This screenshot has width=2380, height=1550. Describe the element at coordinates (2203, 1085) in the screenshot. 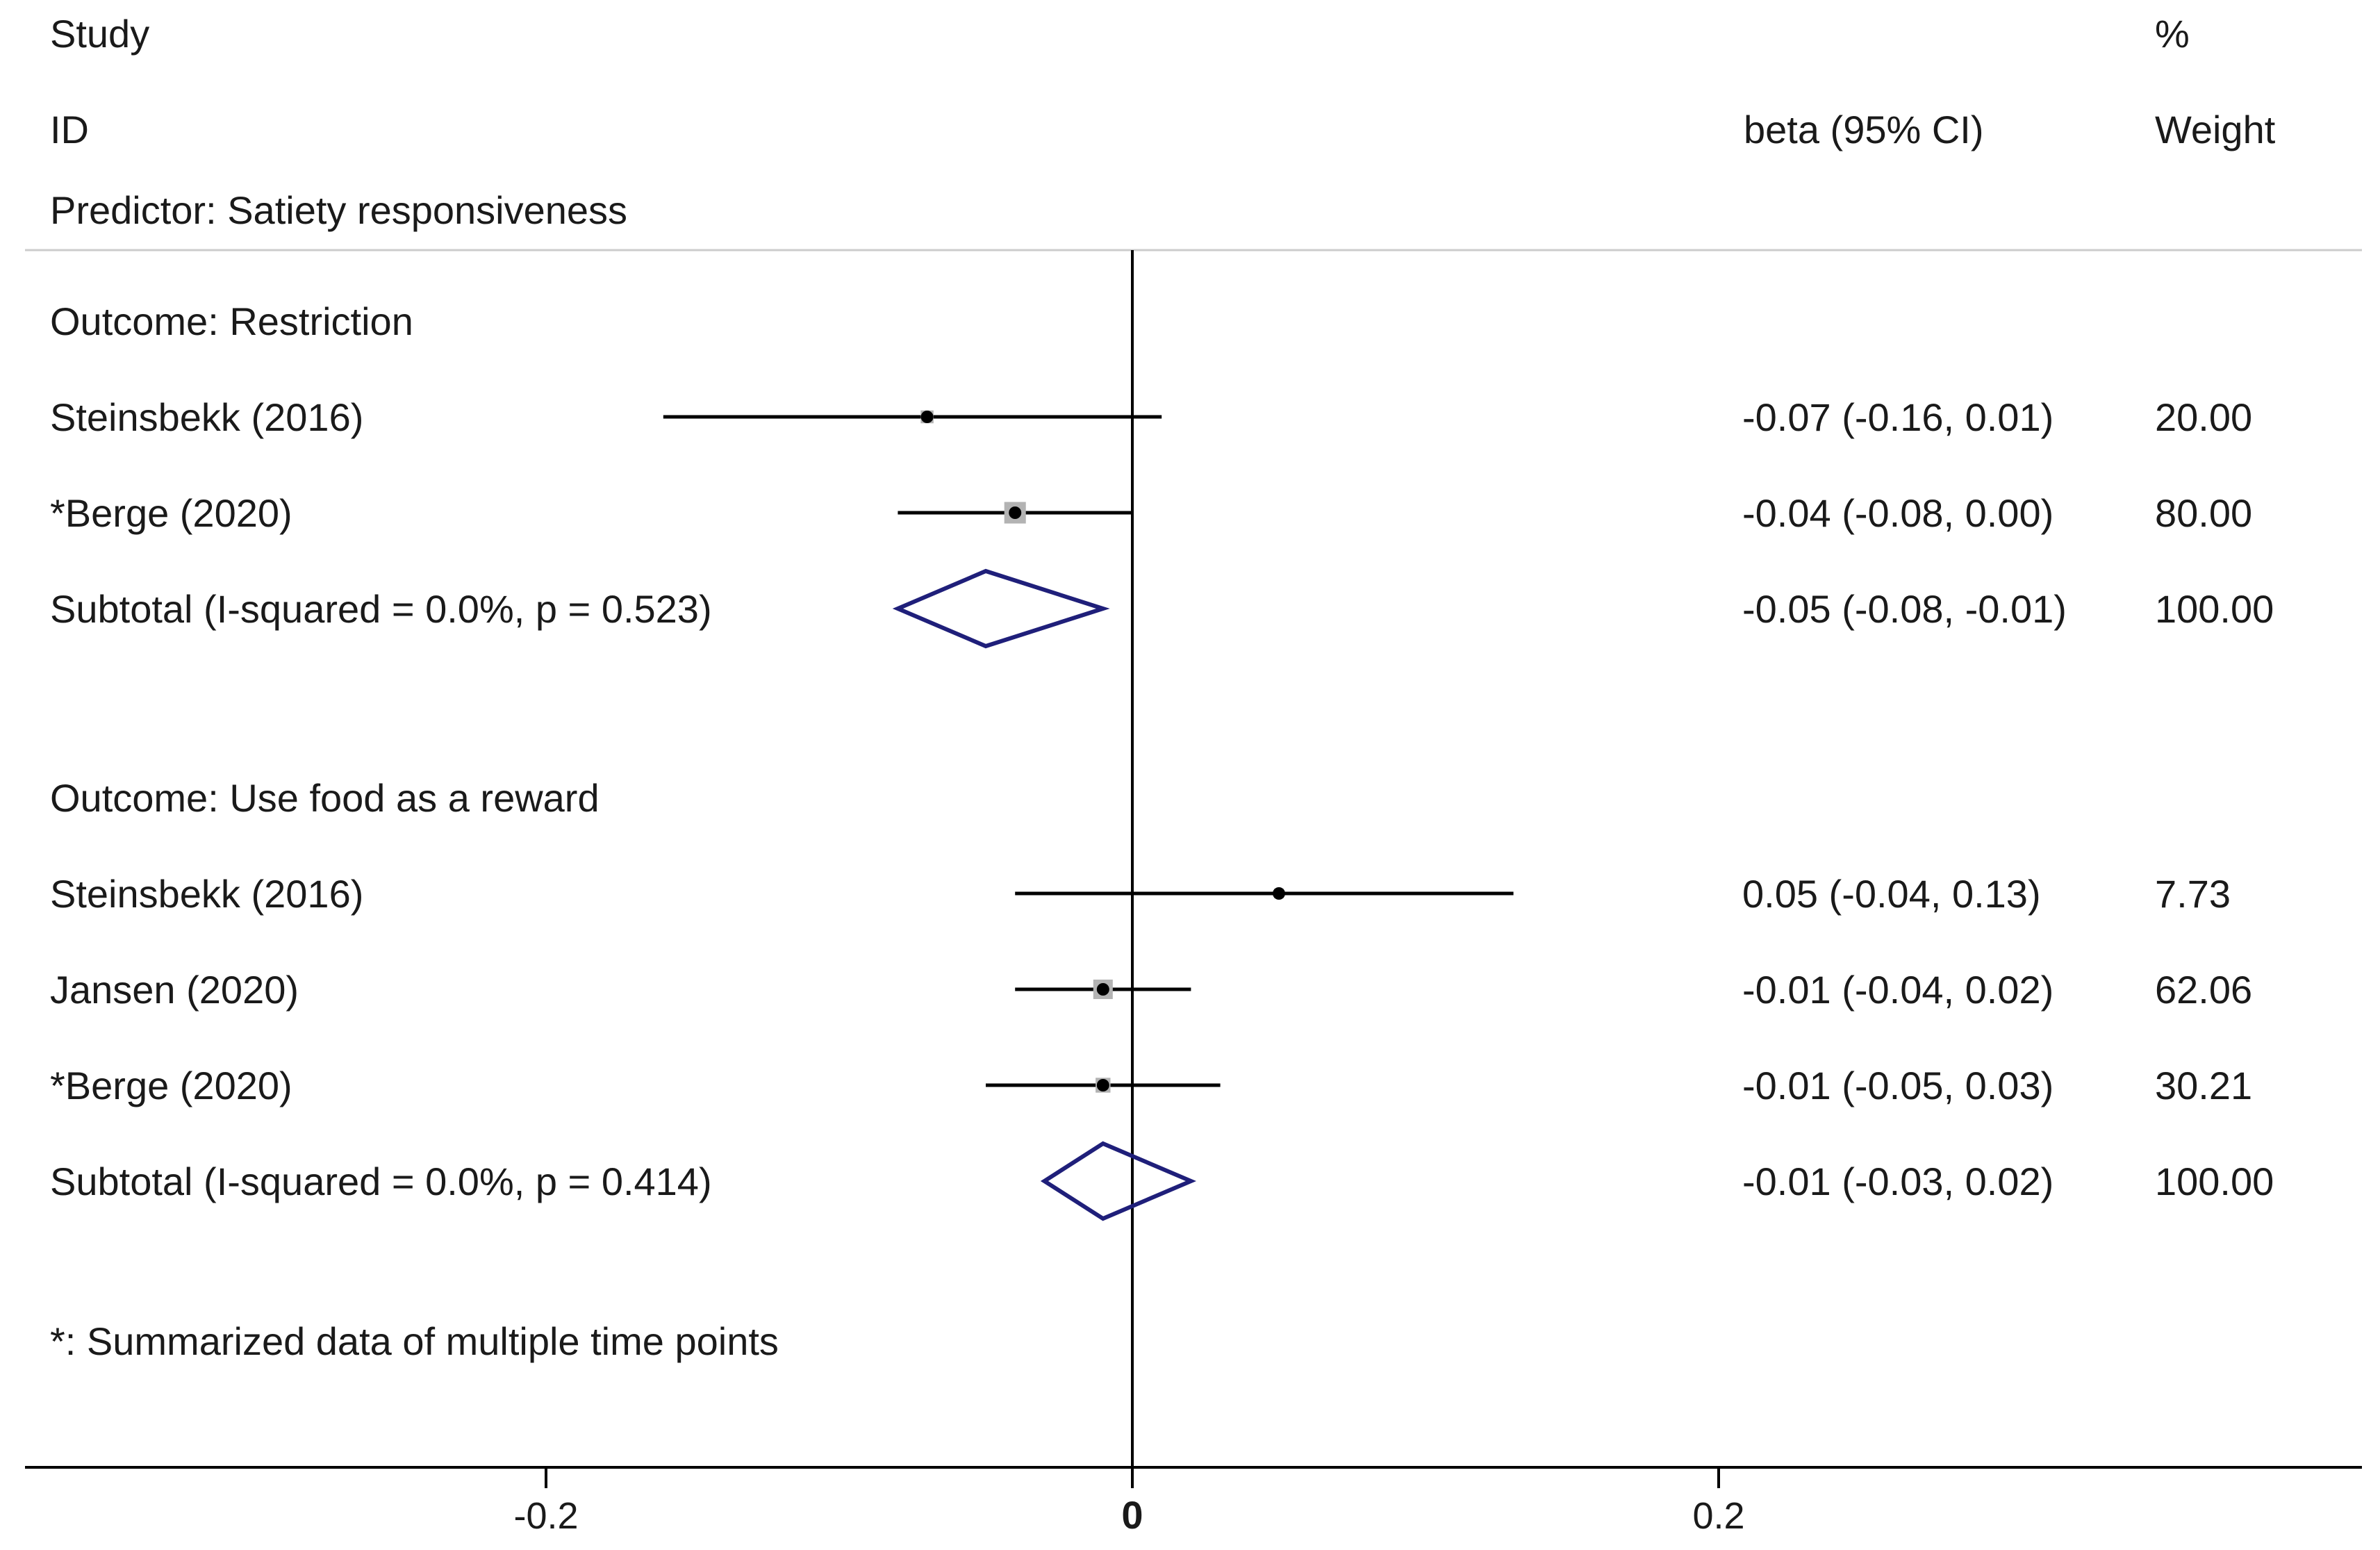

I see `weight-text: 30.21` at that location.